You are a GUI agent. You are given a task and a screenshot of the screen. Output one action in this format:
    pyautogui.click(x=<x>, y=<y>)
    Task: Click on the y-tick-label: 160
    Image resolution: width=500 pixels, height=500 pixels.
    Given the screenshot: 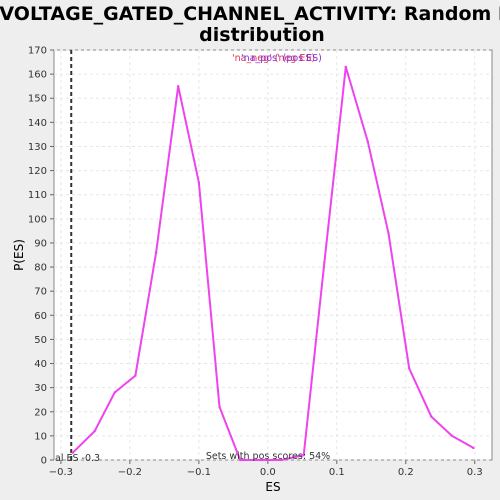 What is the action you would take?
    pyautogui.click(x=37, y=75)
    